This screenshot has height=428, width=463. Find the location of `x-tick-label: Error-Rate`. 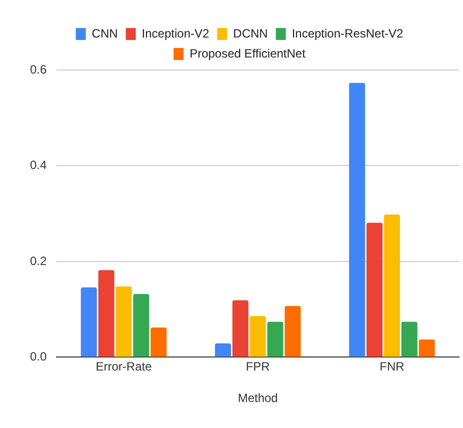

x-tick-label: Error-Rate is located at coordinates (124, 367).